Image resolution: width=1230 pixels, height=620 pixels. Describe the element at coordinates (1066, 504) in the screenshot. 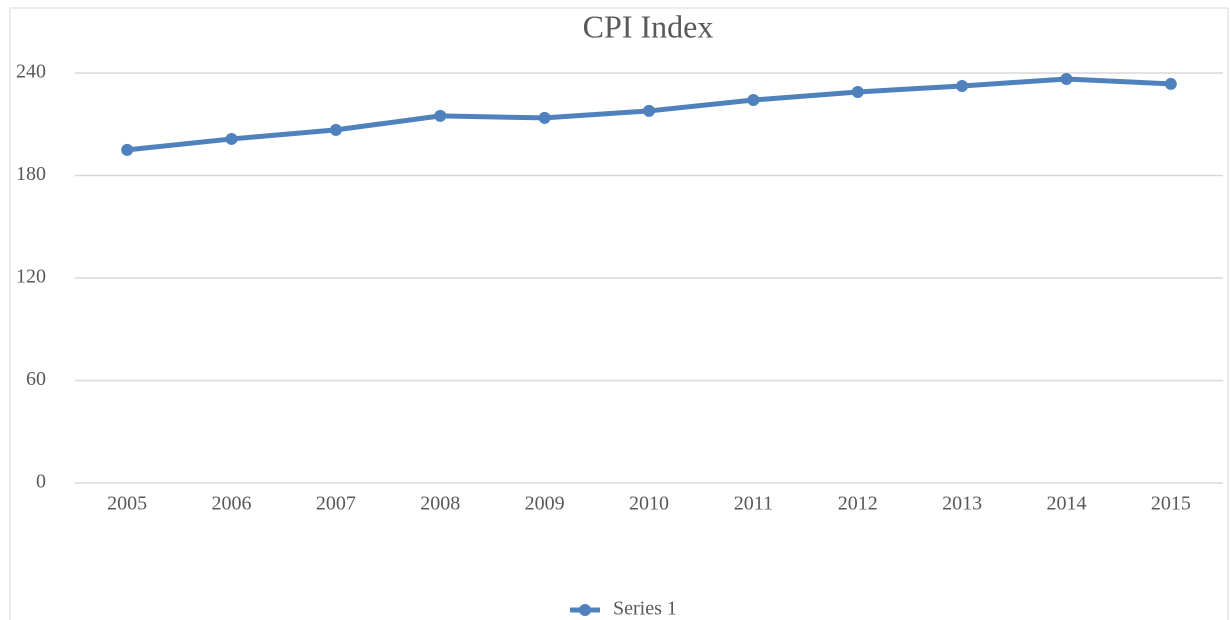

I see `x-tick-label: 2014` at that location.